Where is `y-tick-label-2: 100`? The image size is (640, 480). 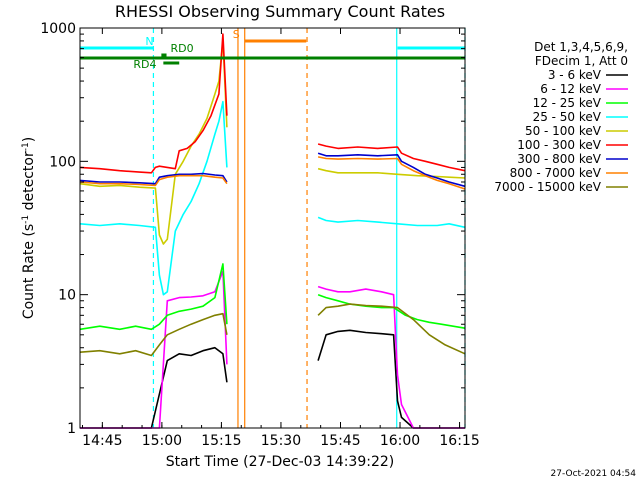
y-tick-label-2: 100 is located at coordinates (62, 162).